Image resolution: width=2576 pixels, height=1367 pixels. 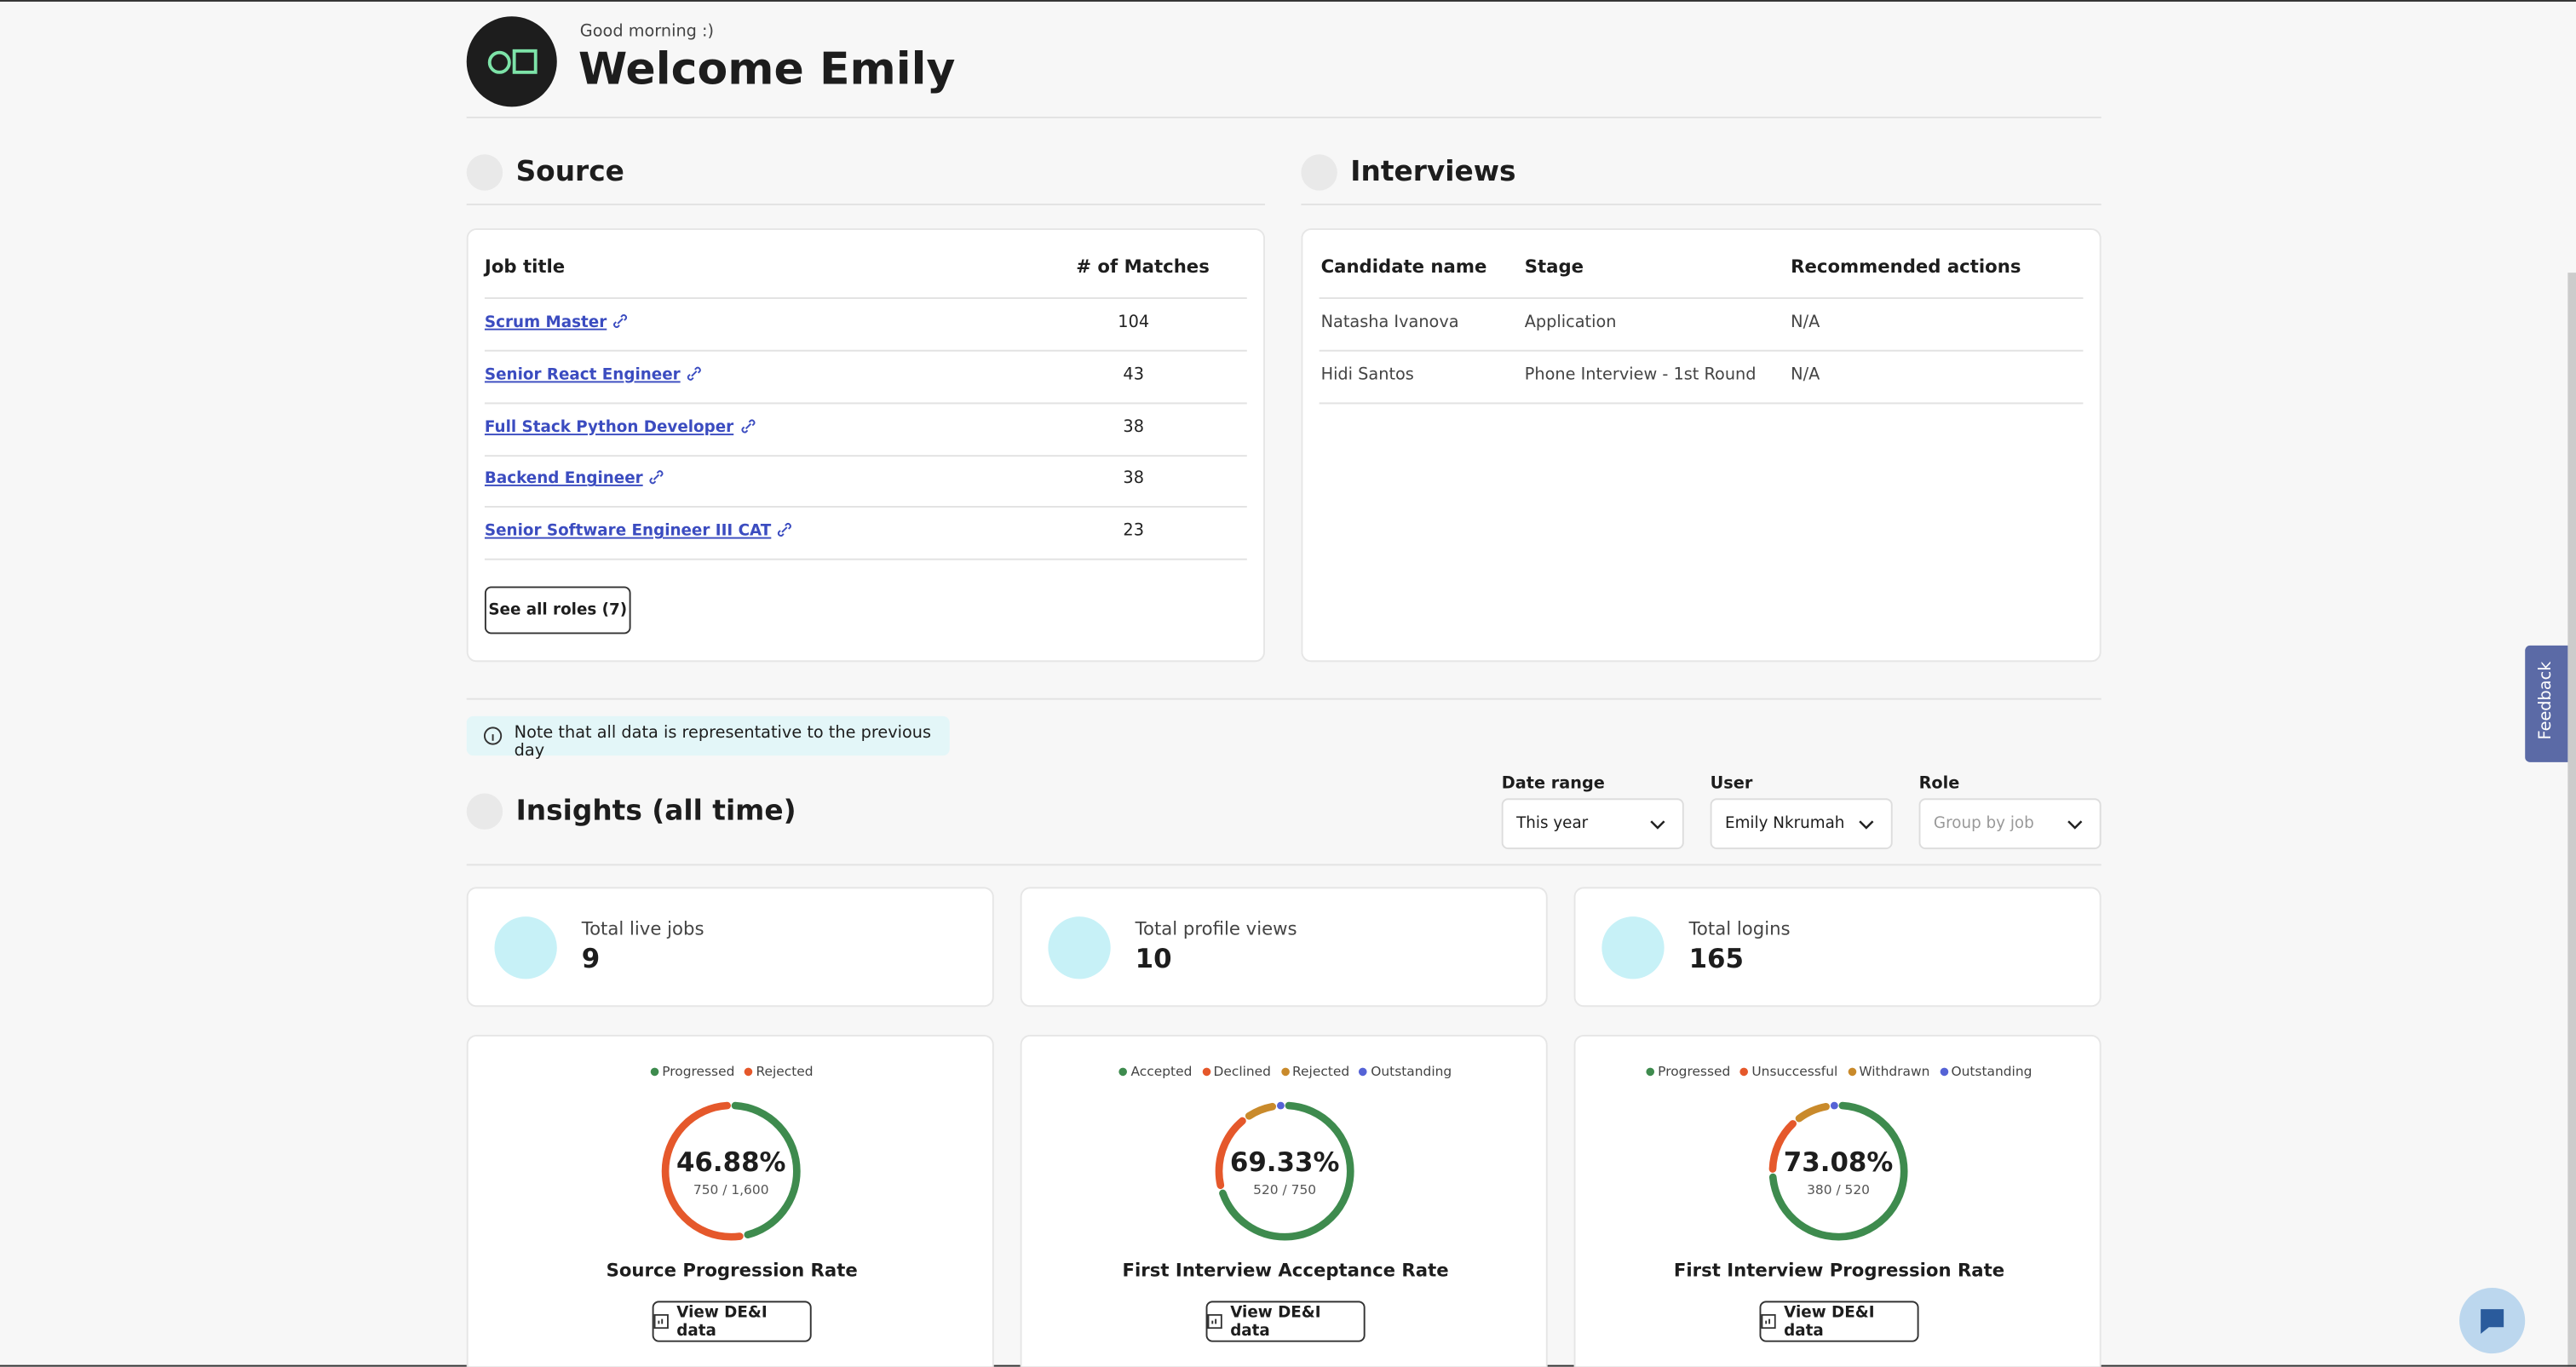 I want to click on legend-item: Declined, so click(x=1236, y=1072).